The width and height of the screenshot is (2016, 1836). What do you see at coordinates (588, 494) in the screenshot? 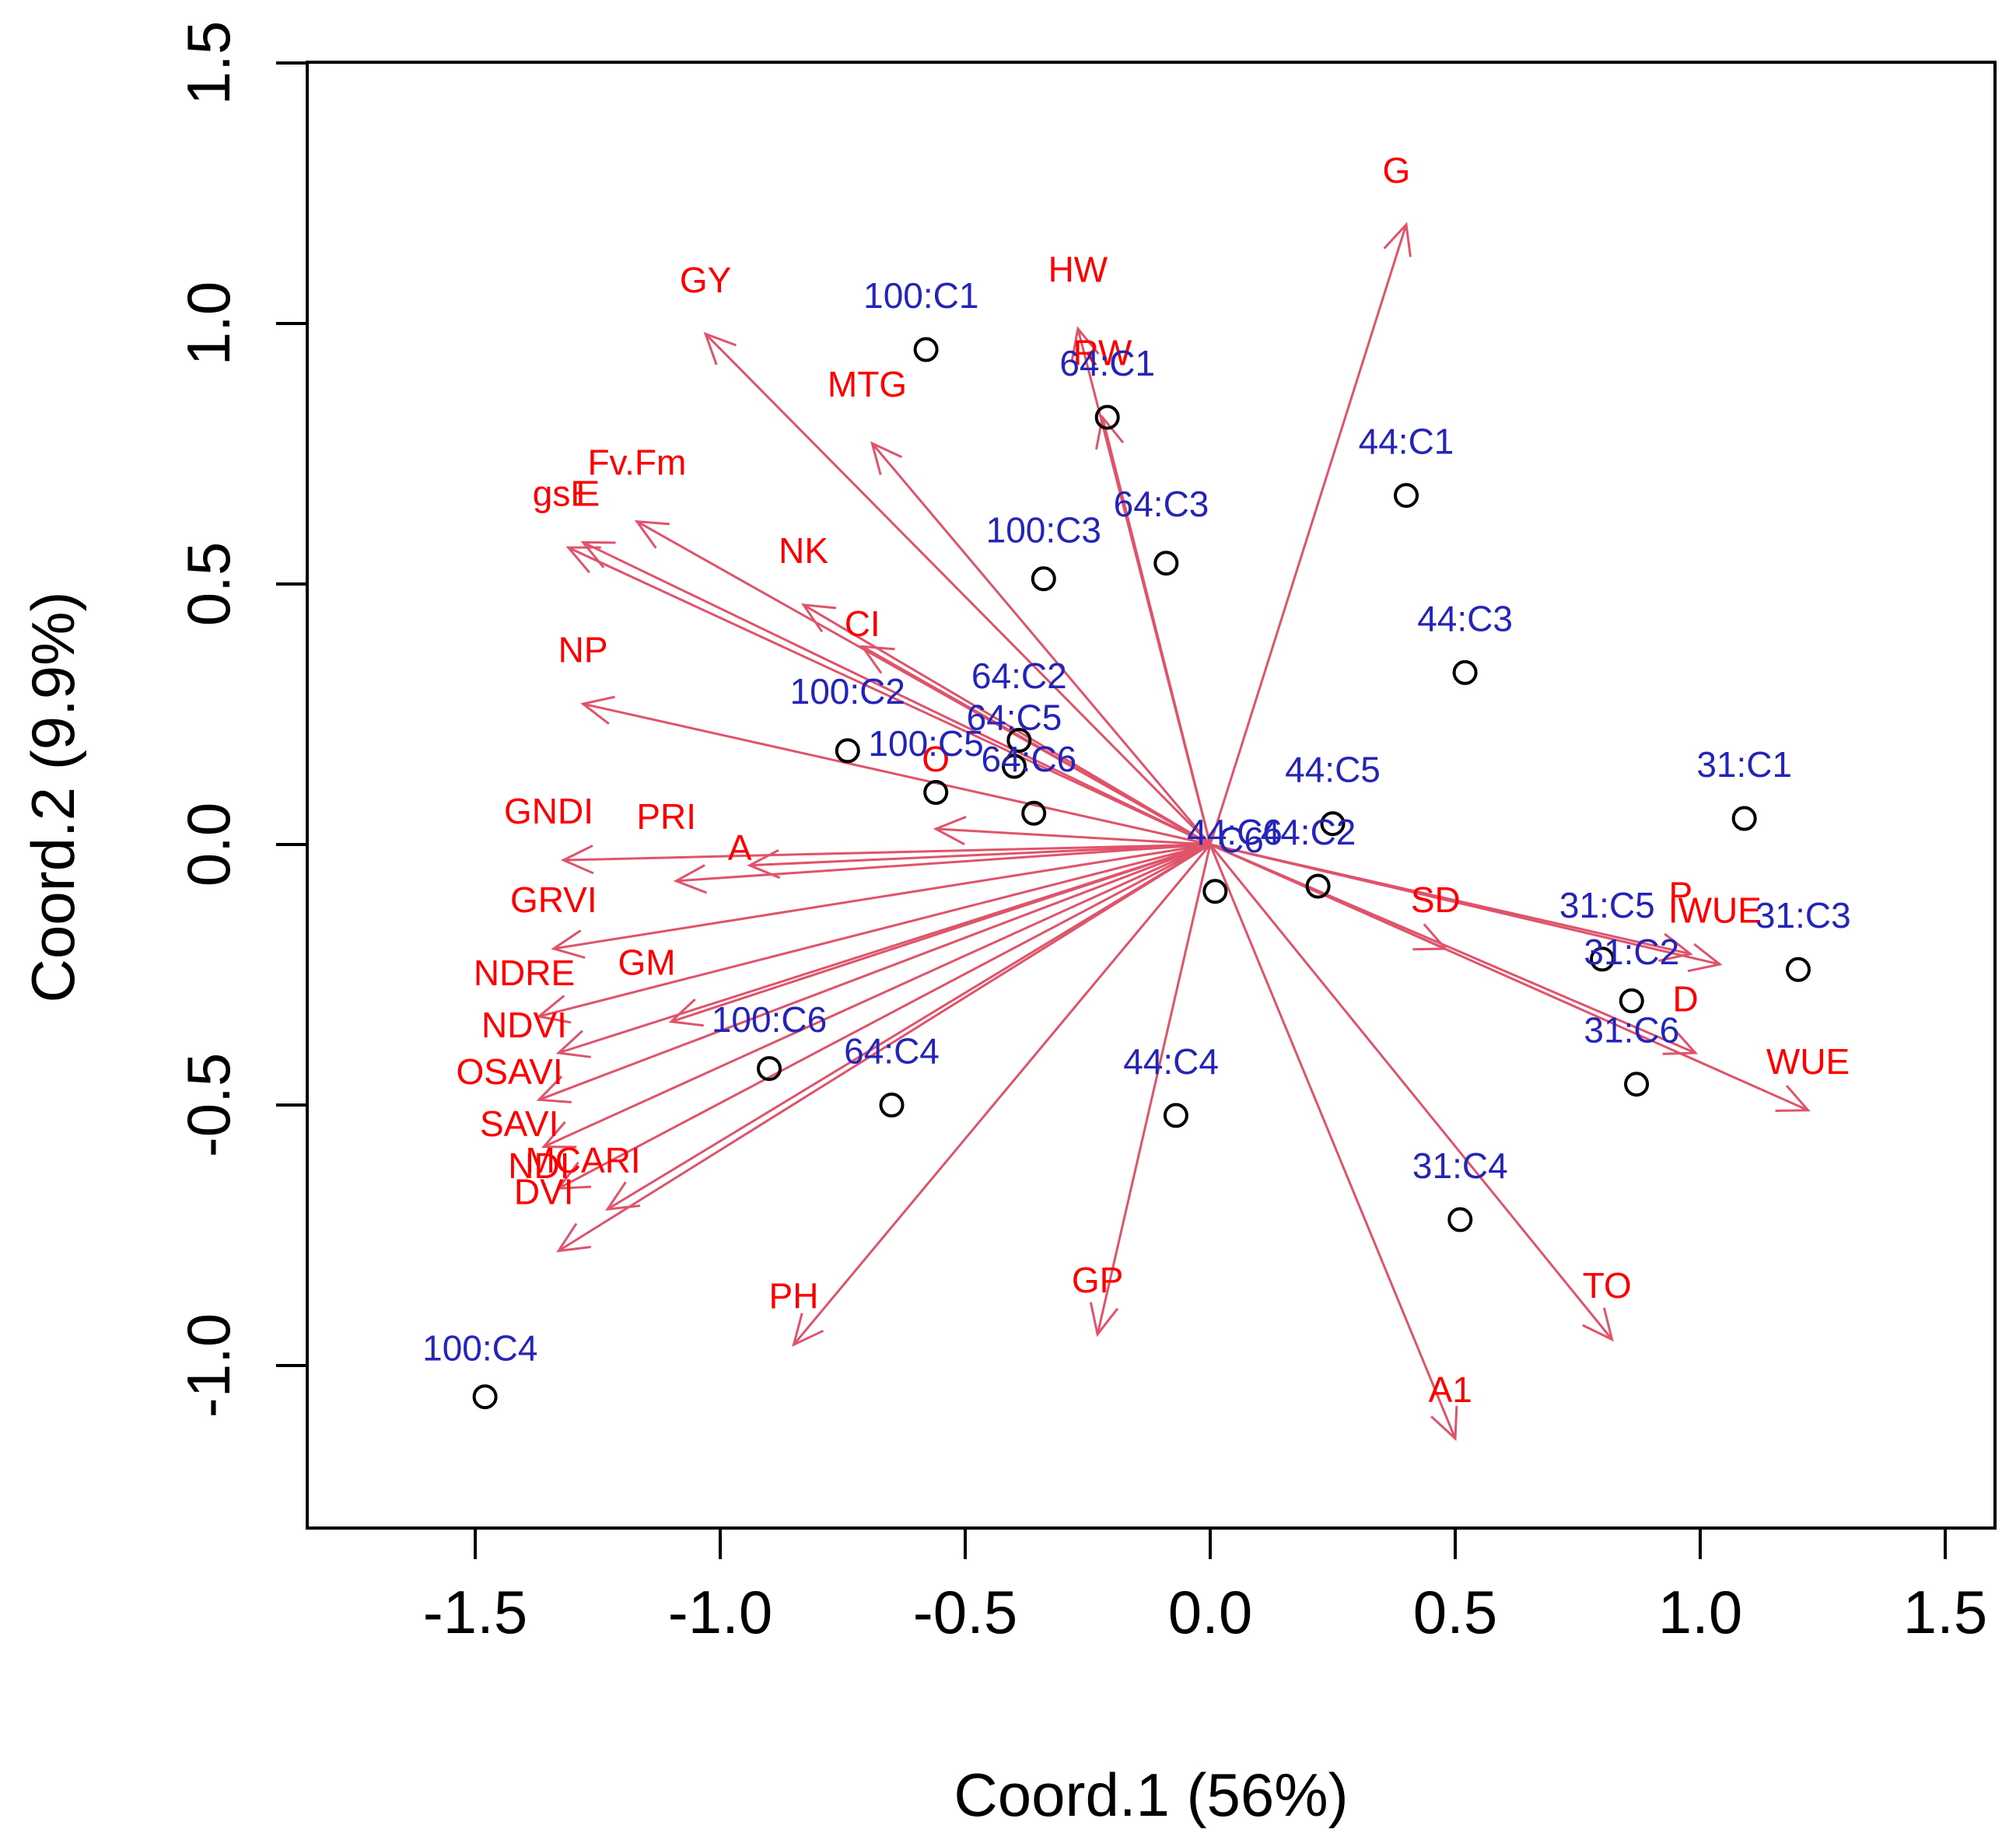
I see `variable-label: E` at bounding box center [588, 494].